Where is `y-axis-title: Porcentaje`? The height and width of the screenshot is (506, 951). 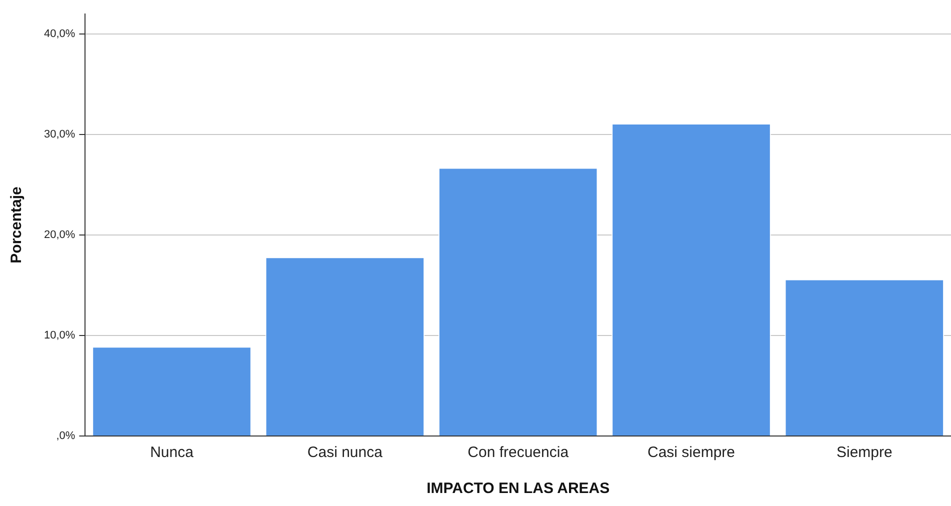
y-axis-title: Porcentaje is located at coordinates (17, 225).